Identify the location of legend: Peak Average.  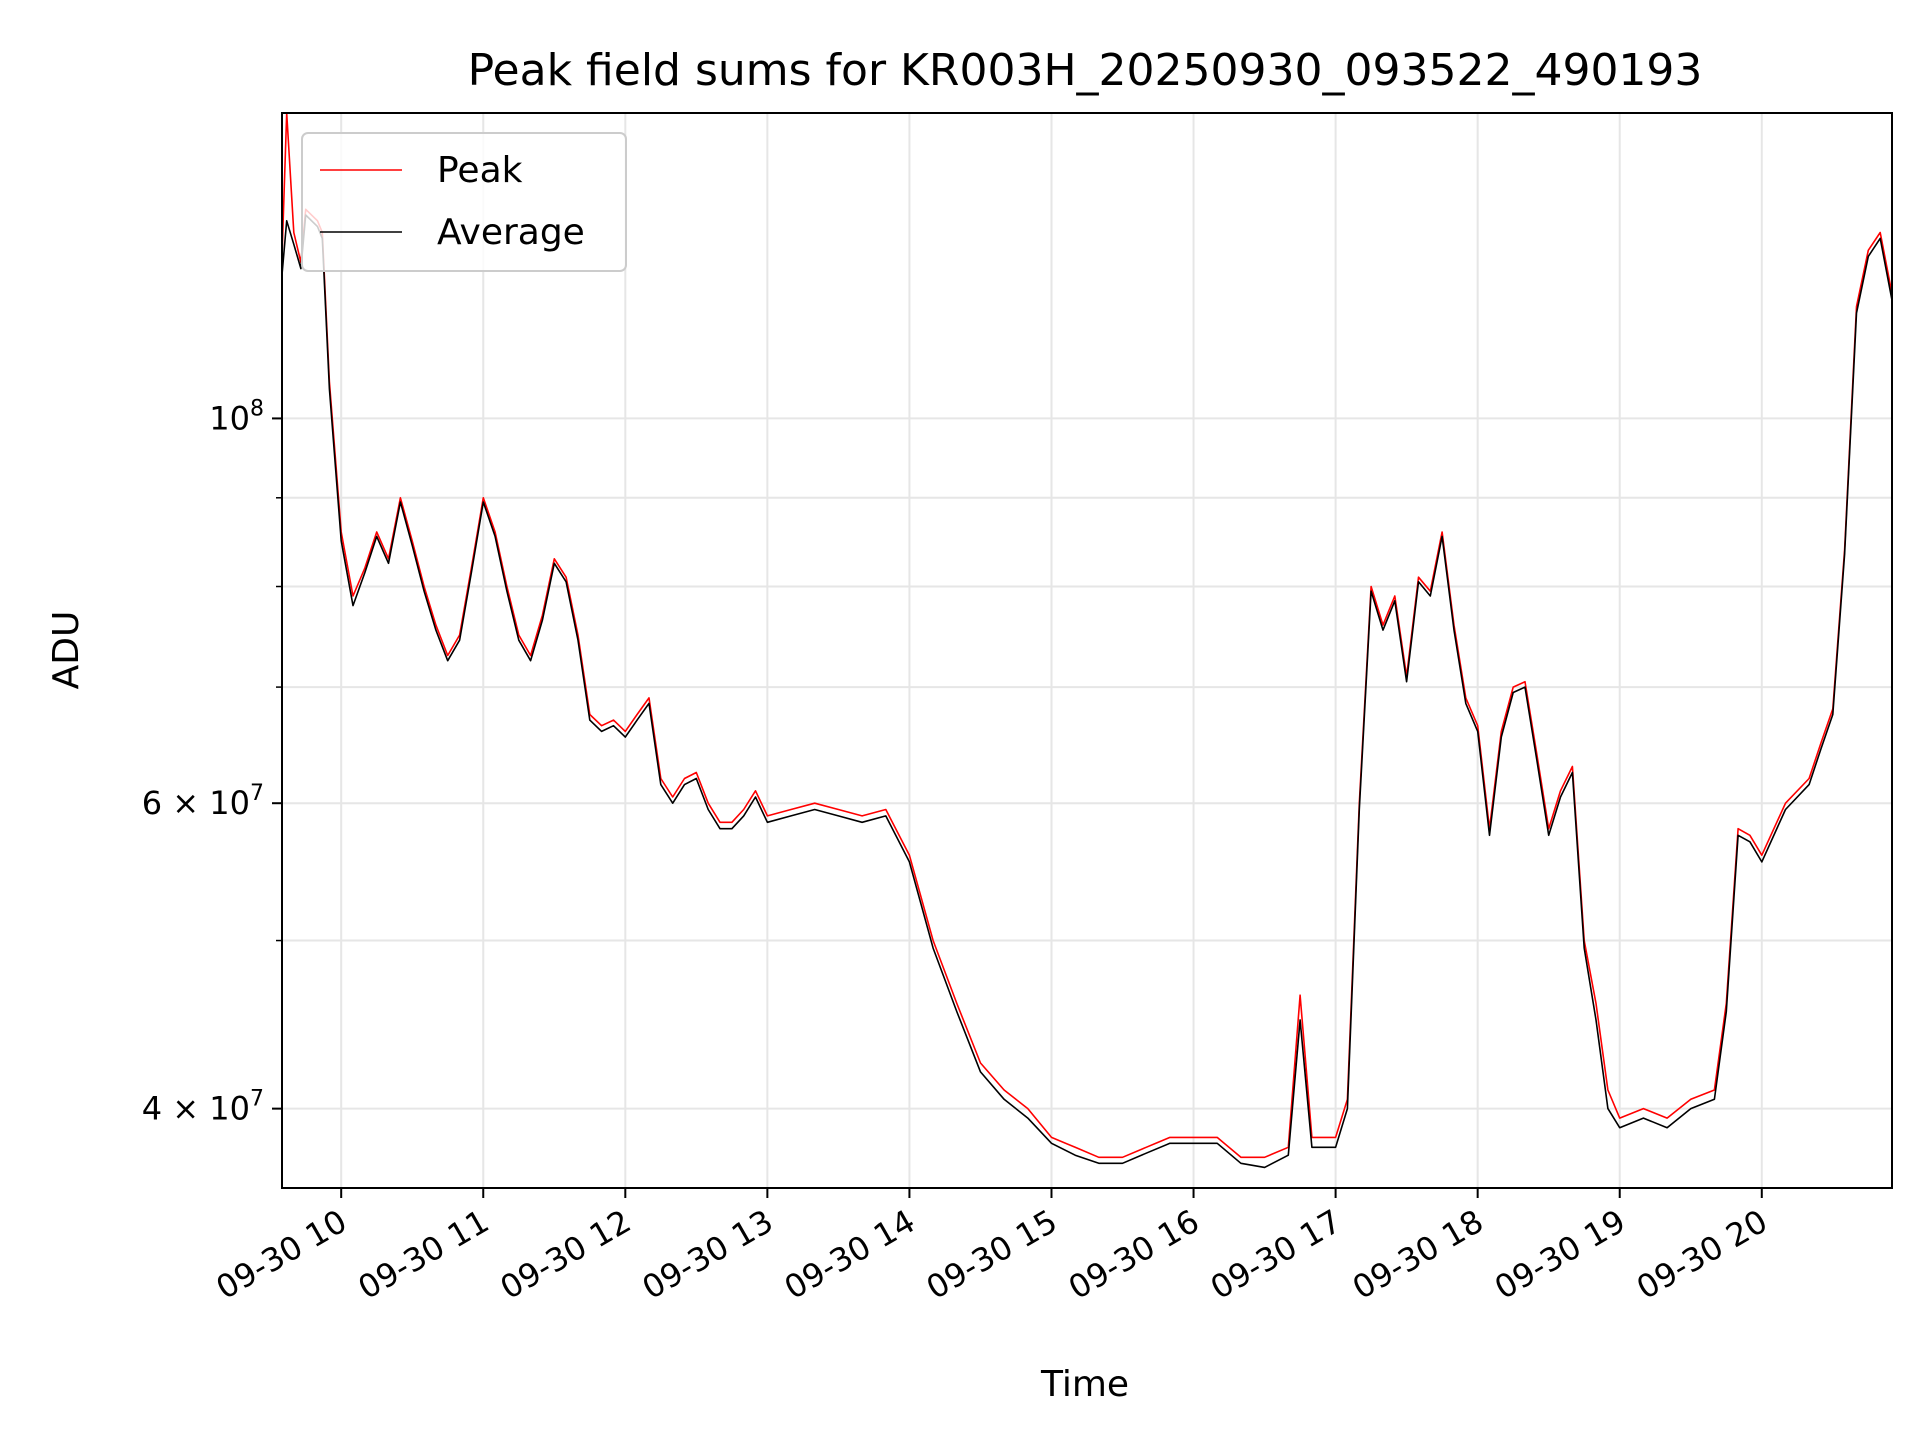
(464, 202).